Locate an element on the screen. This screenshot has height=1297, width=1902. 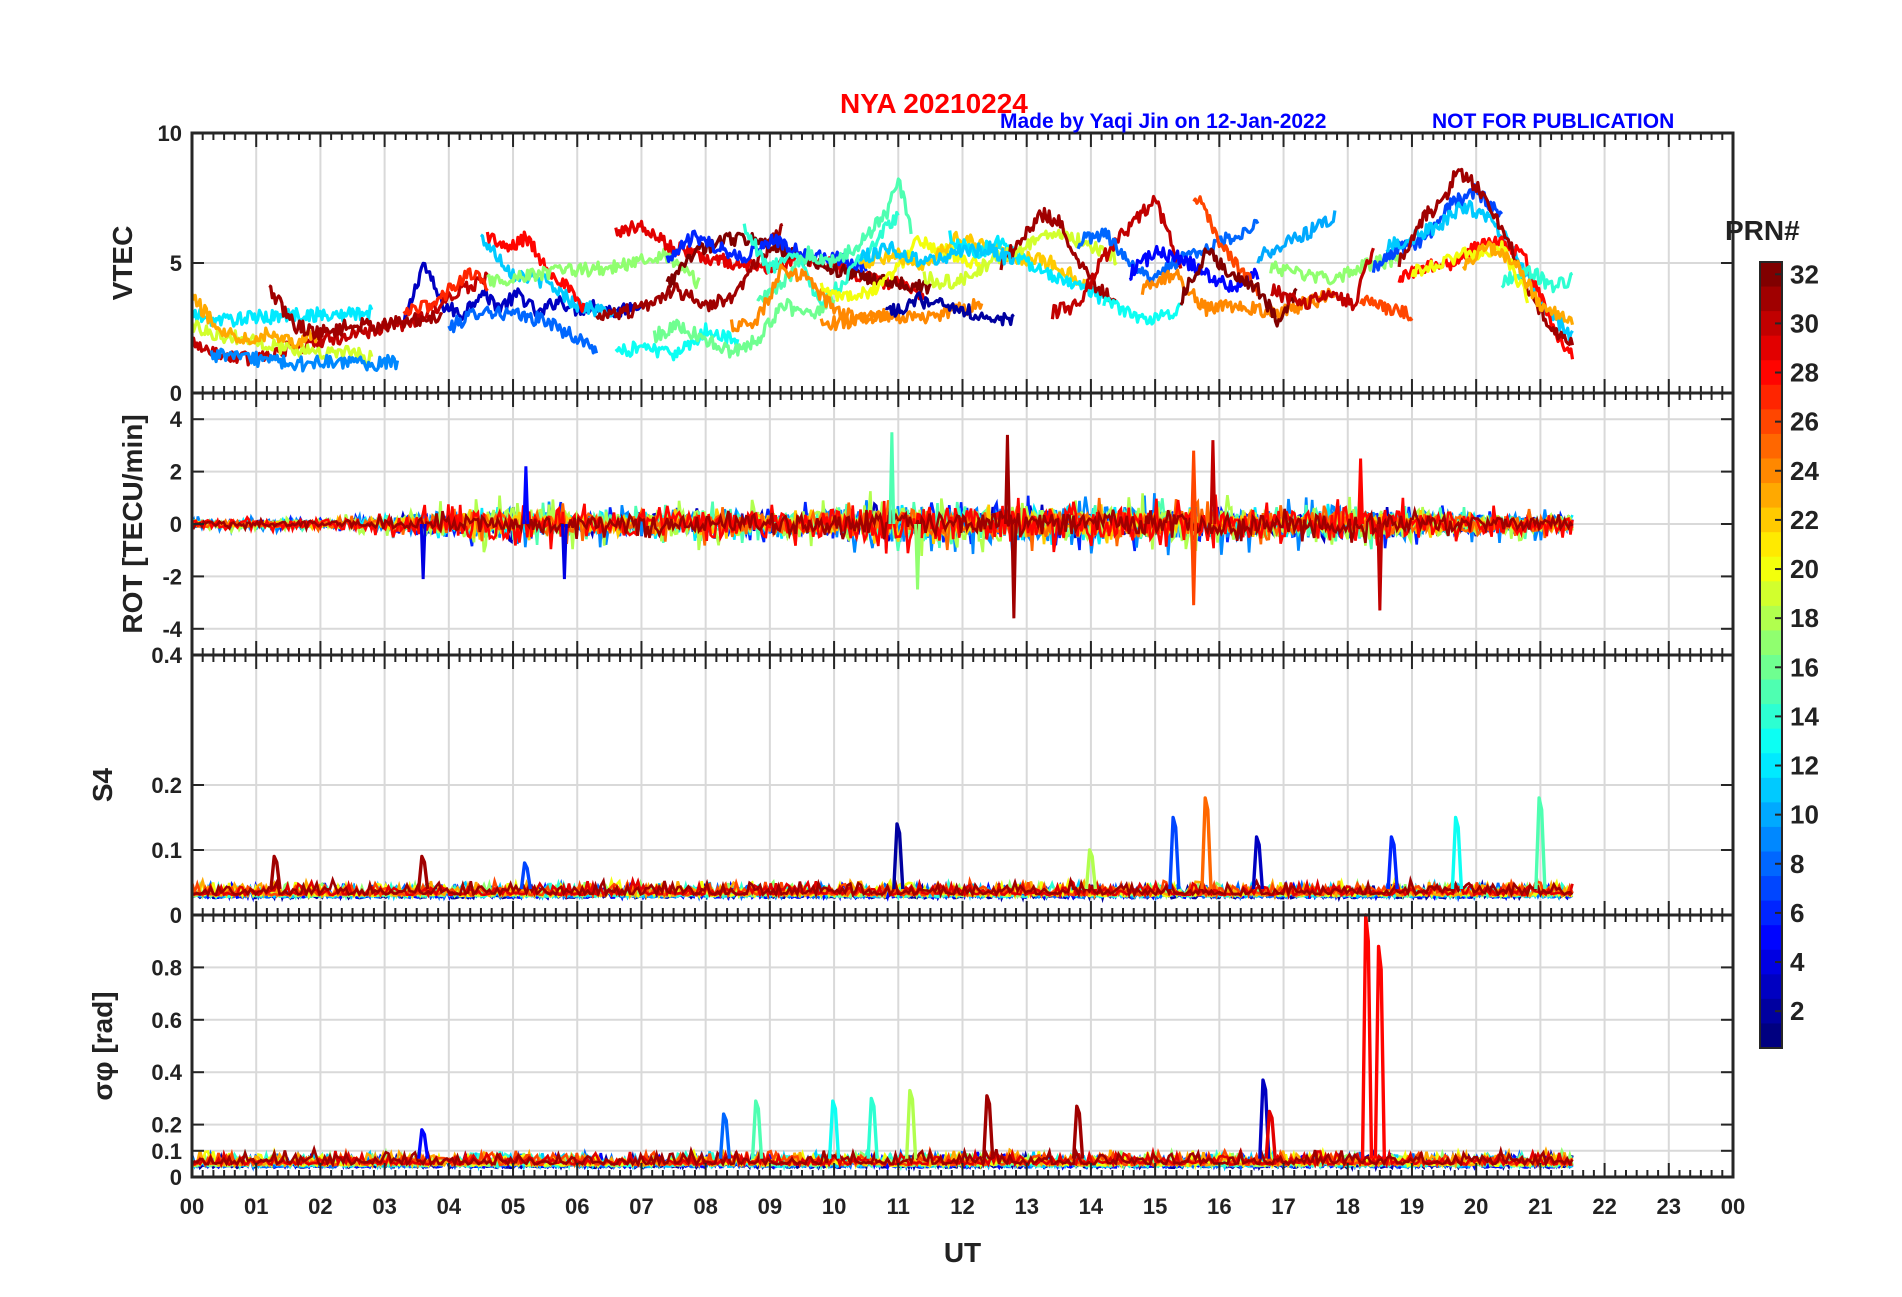
colorbar-tick-label: 4 is located at coordinates (1797, 962).